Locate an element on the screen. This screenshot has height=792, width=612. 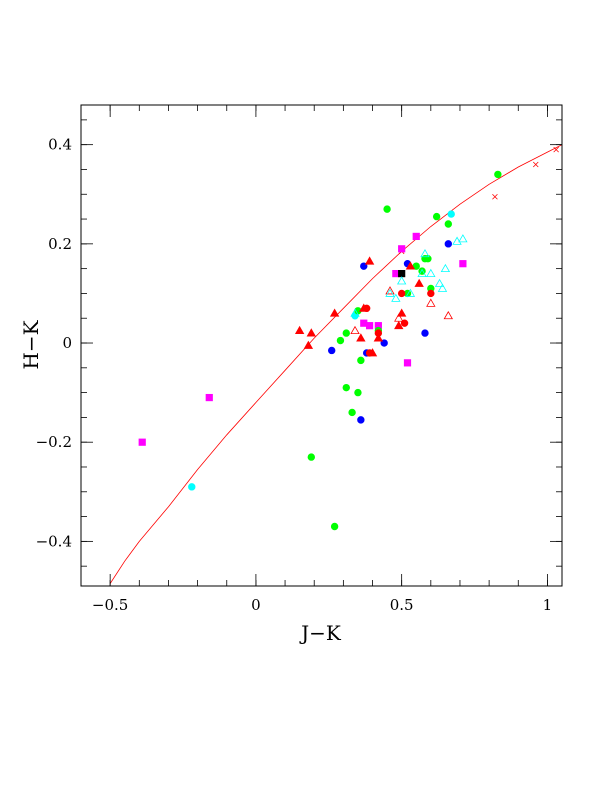
x-axis-label: J−K is located at coordinates (320, 633).